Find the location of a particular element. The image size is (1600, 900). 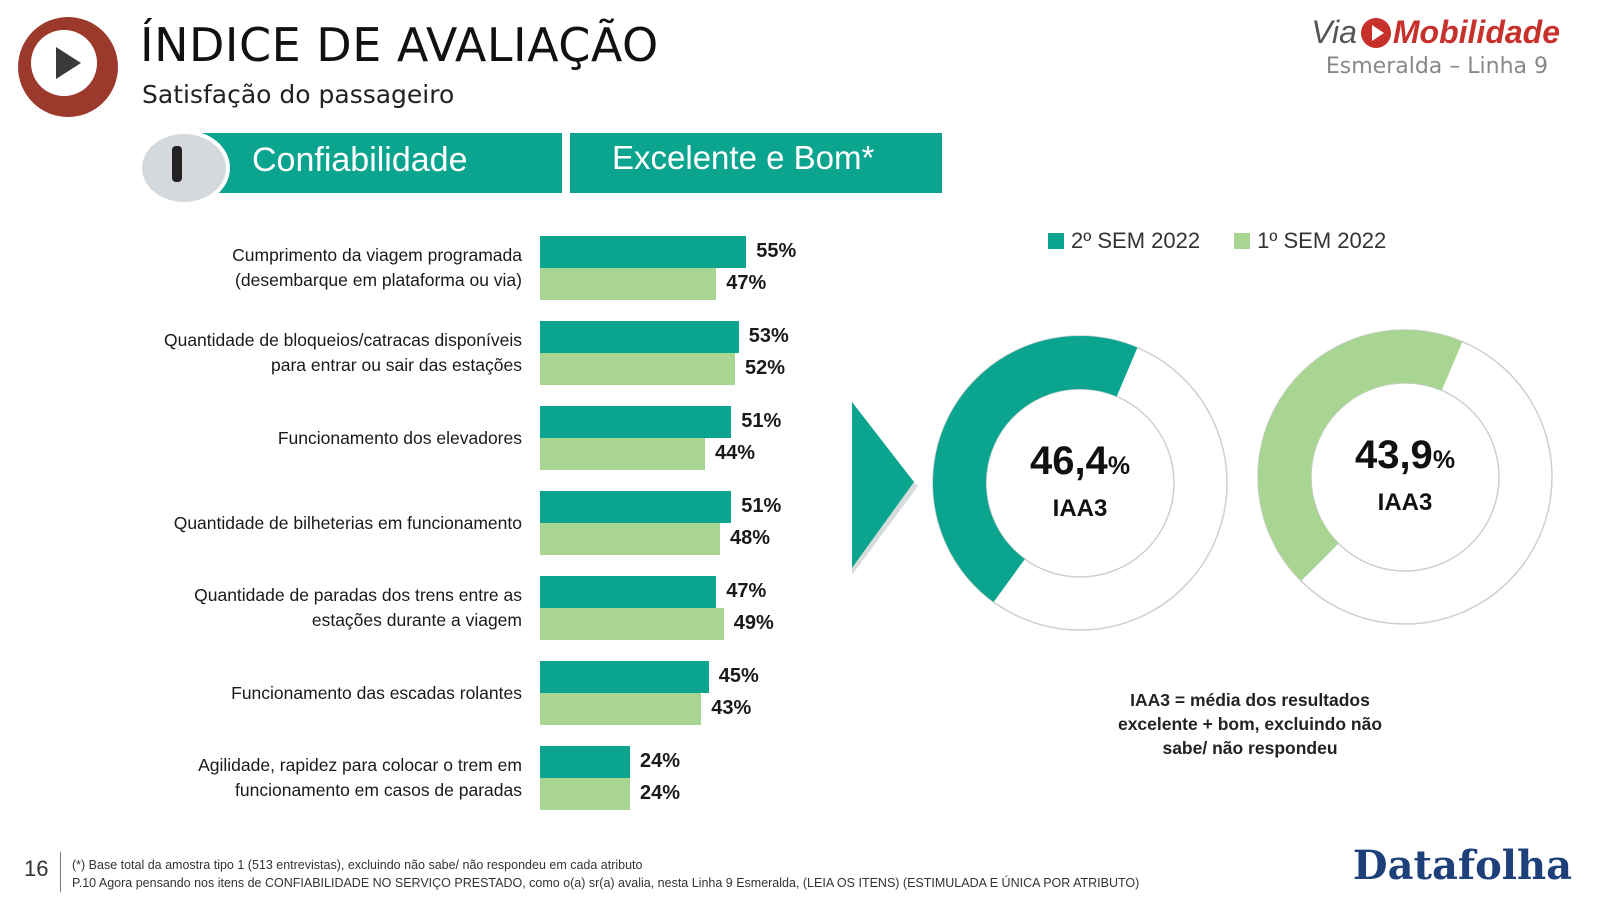

donut-value-2sem: 46,4% is located at coordinates (1080, 461).